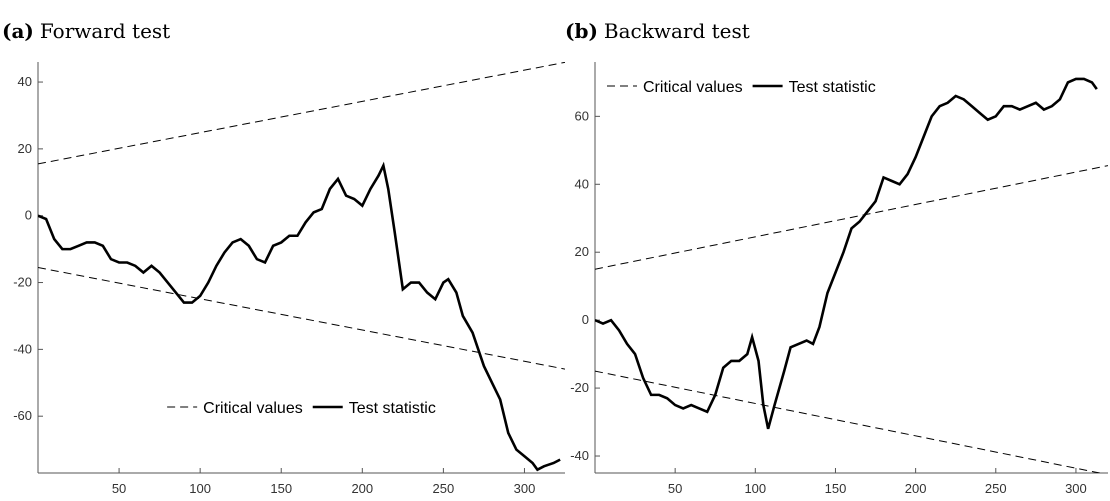 This screenshot has width=1110, height=501. I want to click on y-tick-label: 60, so click(582, 115).